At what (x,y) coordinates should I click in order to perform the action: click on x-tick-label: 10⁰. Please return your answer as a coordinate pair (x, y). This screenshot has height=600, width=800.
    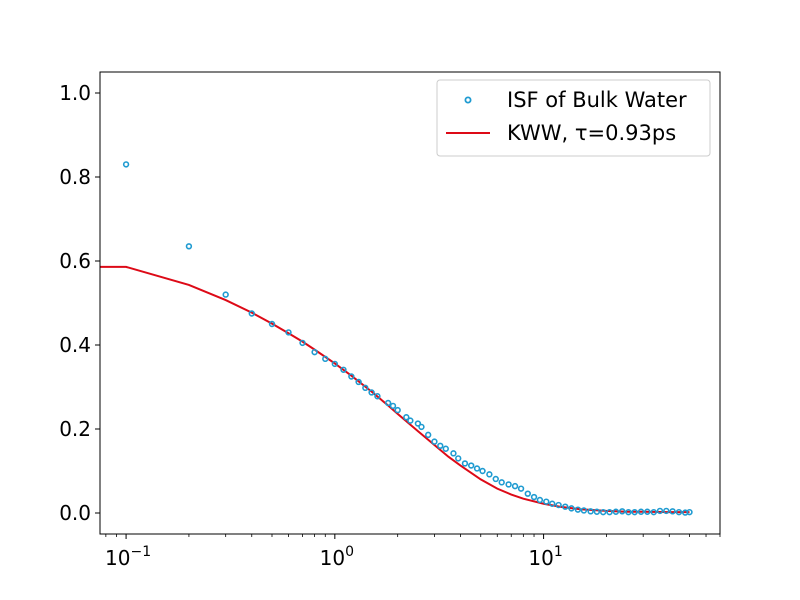
    Looking at the image, I should click on (337, 557).